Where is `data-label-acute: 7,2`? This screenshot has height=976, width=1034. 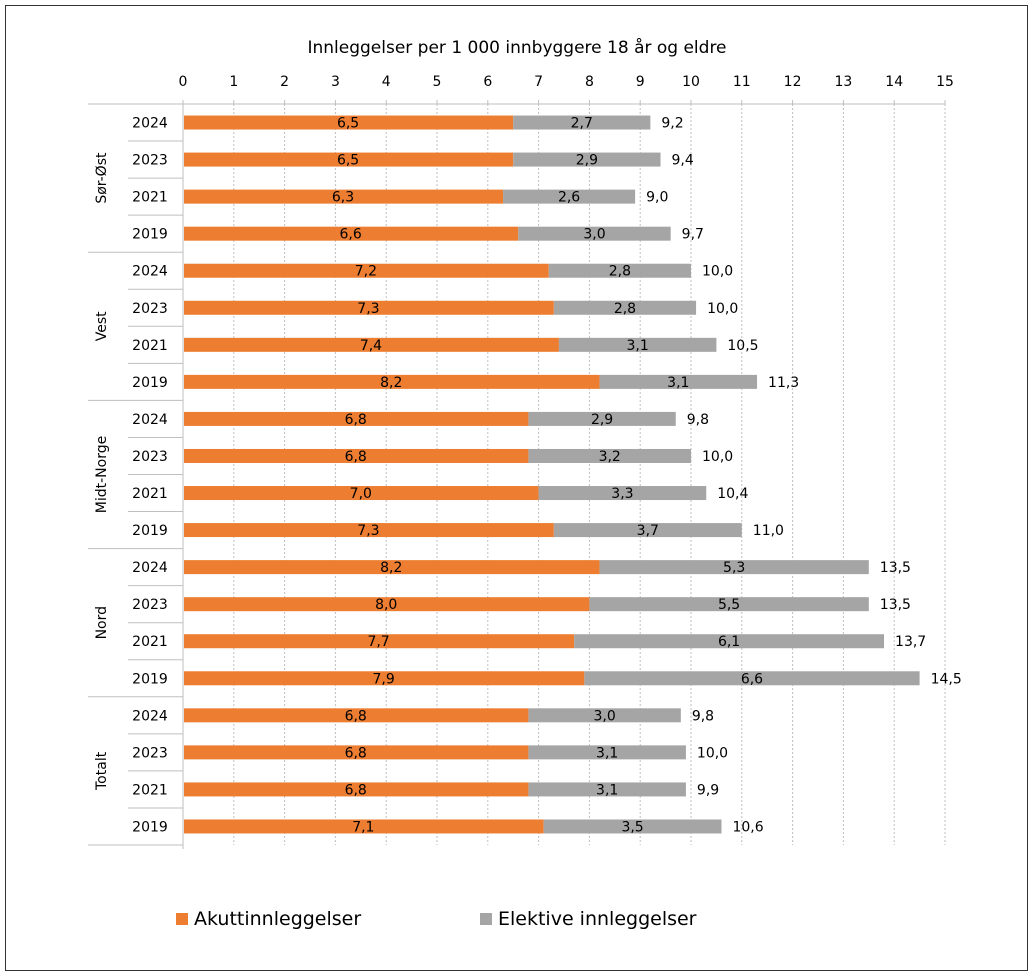 data-label-acute: 7,2 is located at coordinates (366, 272).